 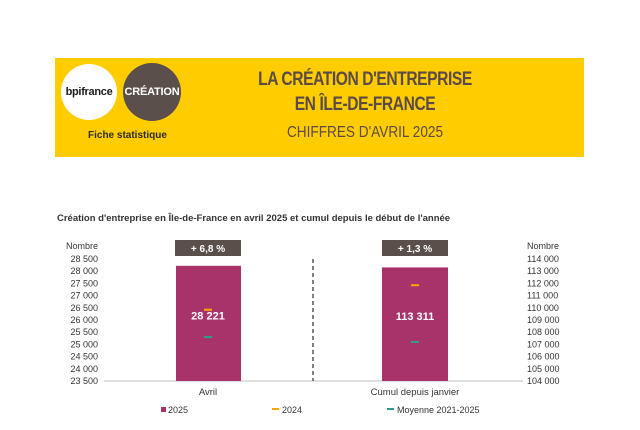 I want to click on page-subtitle: CHIFFRES D'AVRIL 2025, so click(x=365, y=132).